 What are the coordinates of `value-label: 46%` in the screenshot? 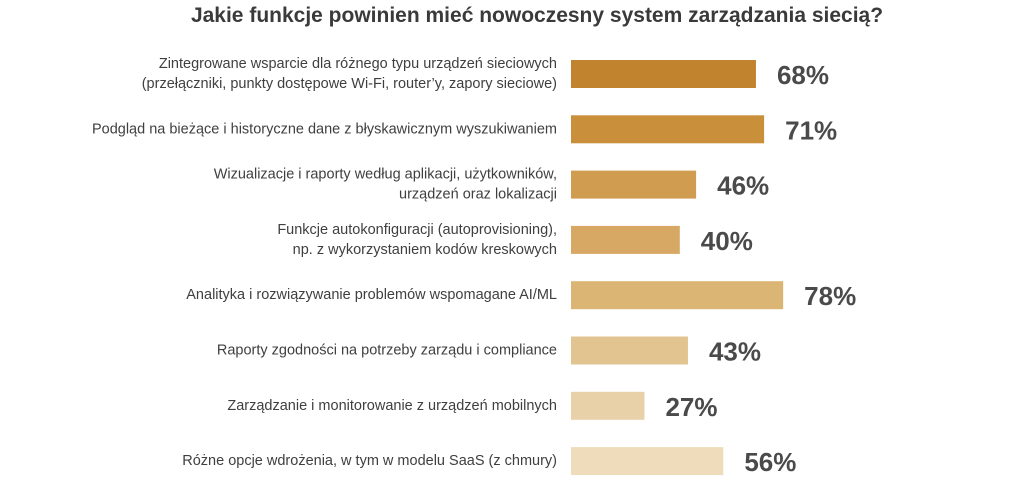 It's located at (743, 186).